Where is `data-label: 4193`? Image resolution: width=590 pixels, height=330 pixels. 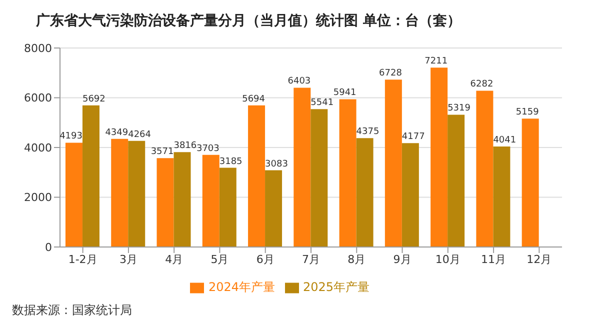
data-label: 4193 is located at coordinates (71, 137).